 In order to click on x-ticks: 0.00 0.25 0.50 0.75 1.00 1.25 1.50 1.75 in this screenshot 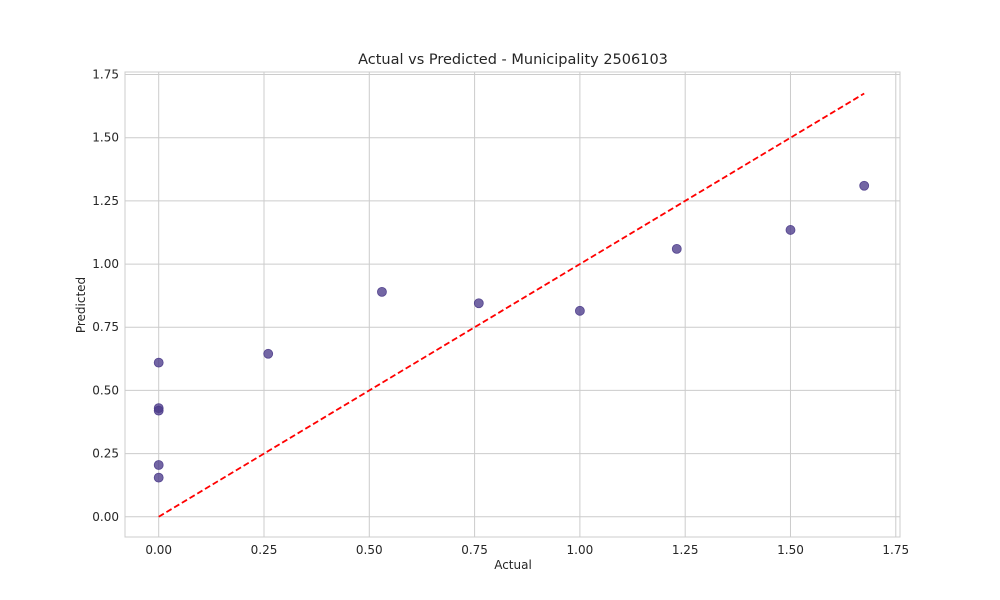, I will do `click(527, 550)`.